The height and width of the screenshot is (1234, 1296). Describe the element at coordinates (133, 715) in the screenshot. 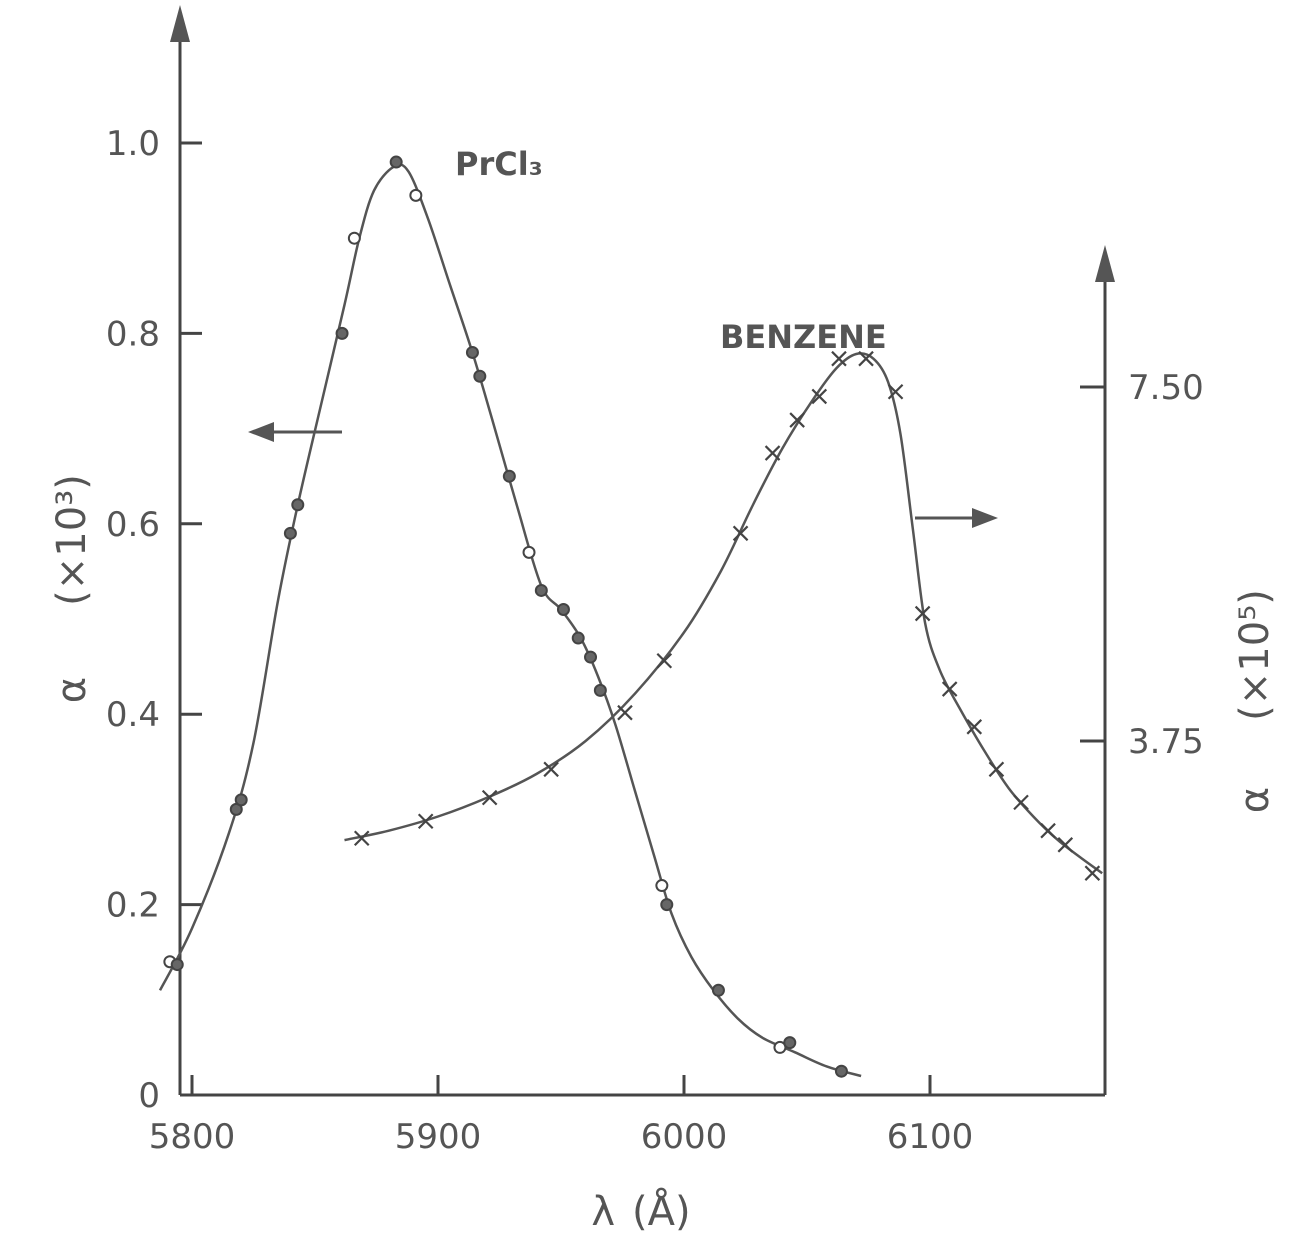

I see `left-y-tick-label: 0.4` at that location.